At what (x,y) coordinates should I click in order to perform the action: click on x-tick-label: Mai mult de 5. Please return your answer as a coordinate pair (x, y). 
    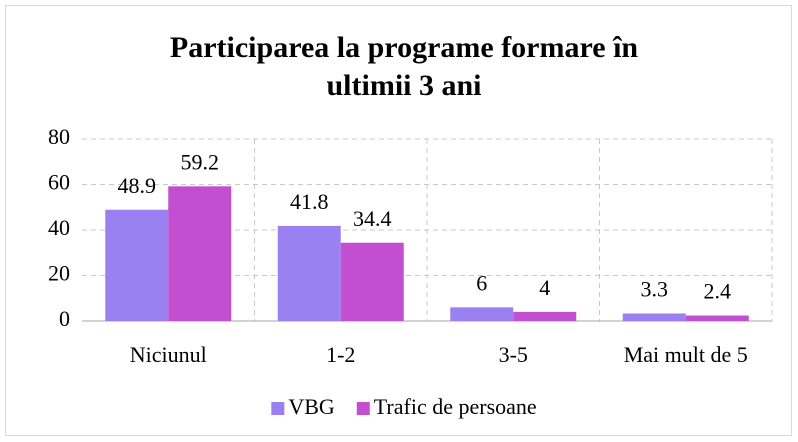
    Looking at the image, I should click on (686, 354).